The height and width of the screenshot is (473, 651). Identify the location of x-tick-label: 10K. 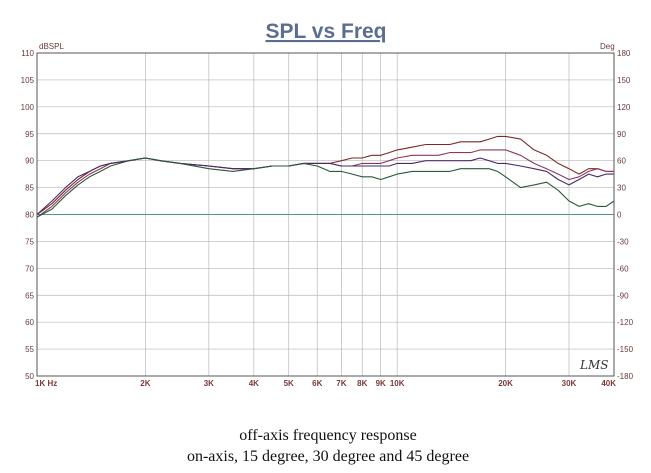
(397, 383).